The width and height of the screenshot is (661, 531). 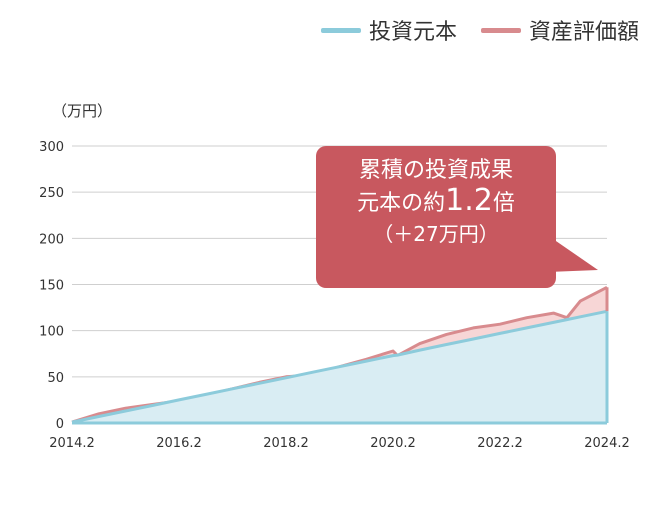 I want to click on legend-swatch-principal, so click(x=340, y=30).